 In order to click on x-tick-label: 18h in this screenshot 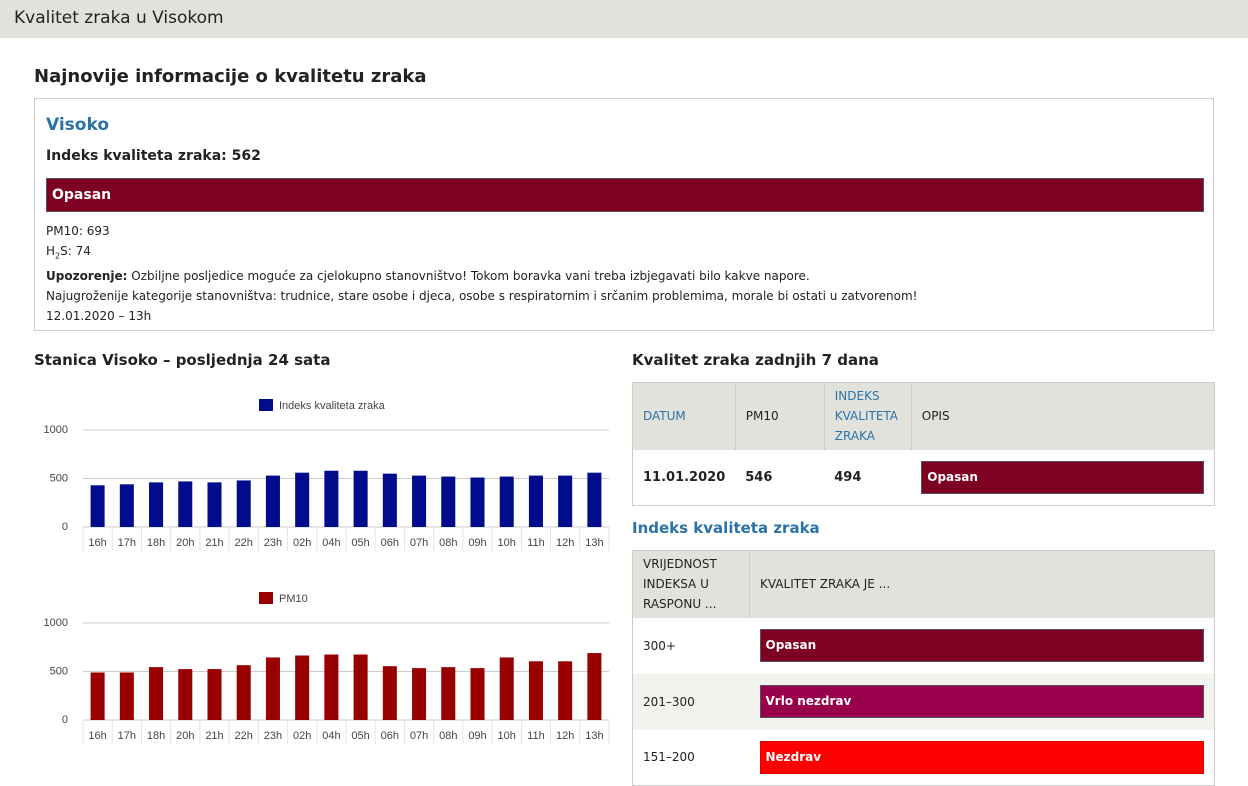, I will do `click(156, 736)`.